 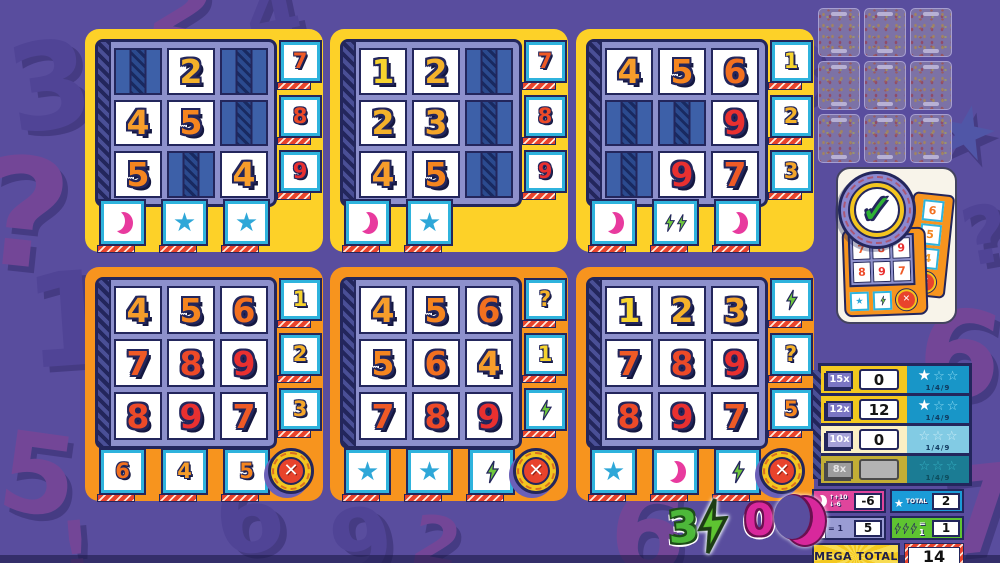 I want to click on moon-plus-label: ↑+10, so click(x=838, y=497).